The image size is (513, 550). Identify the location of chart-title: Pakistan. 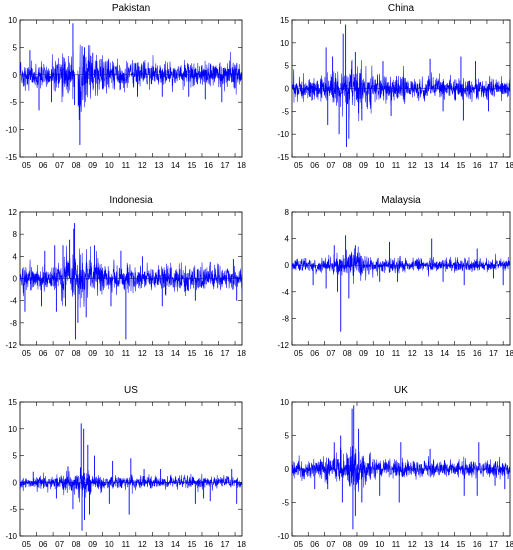
(131, 8).